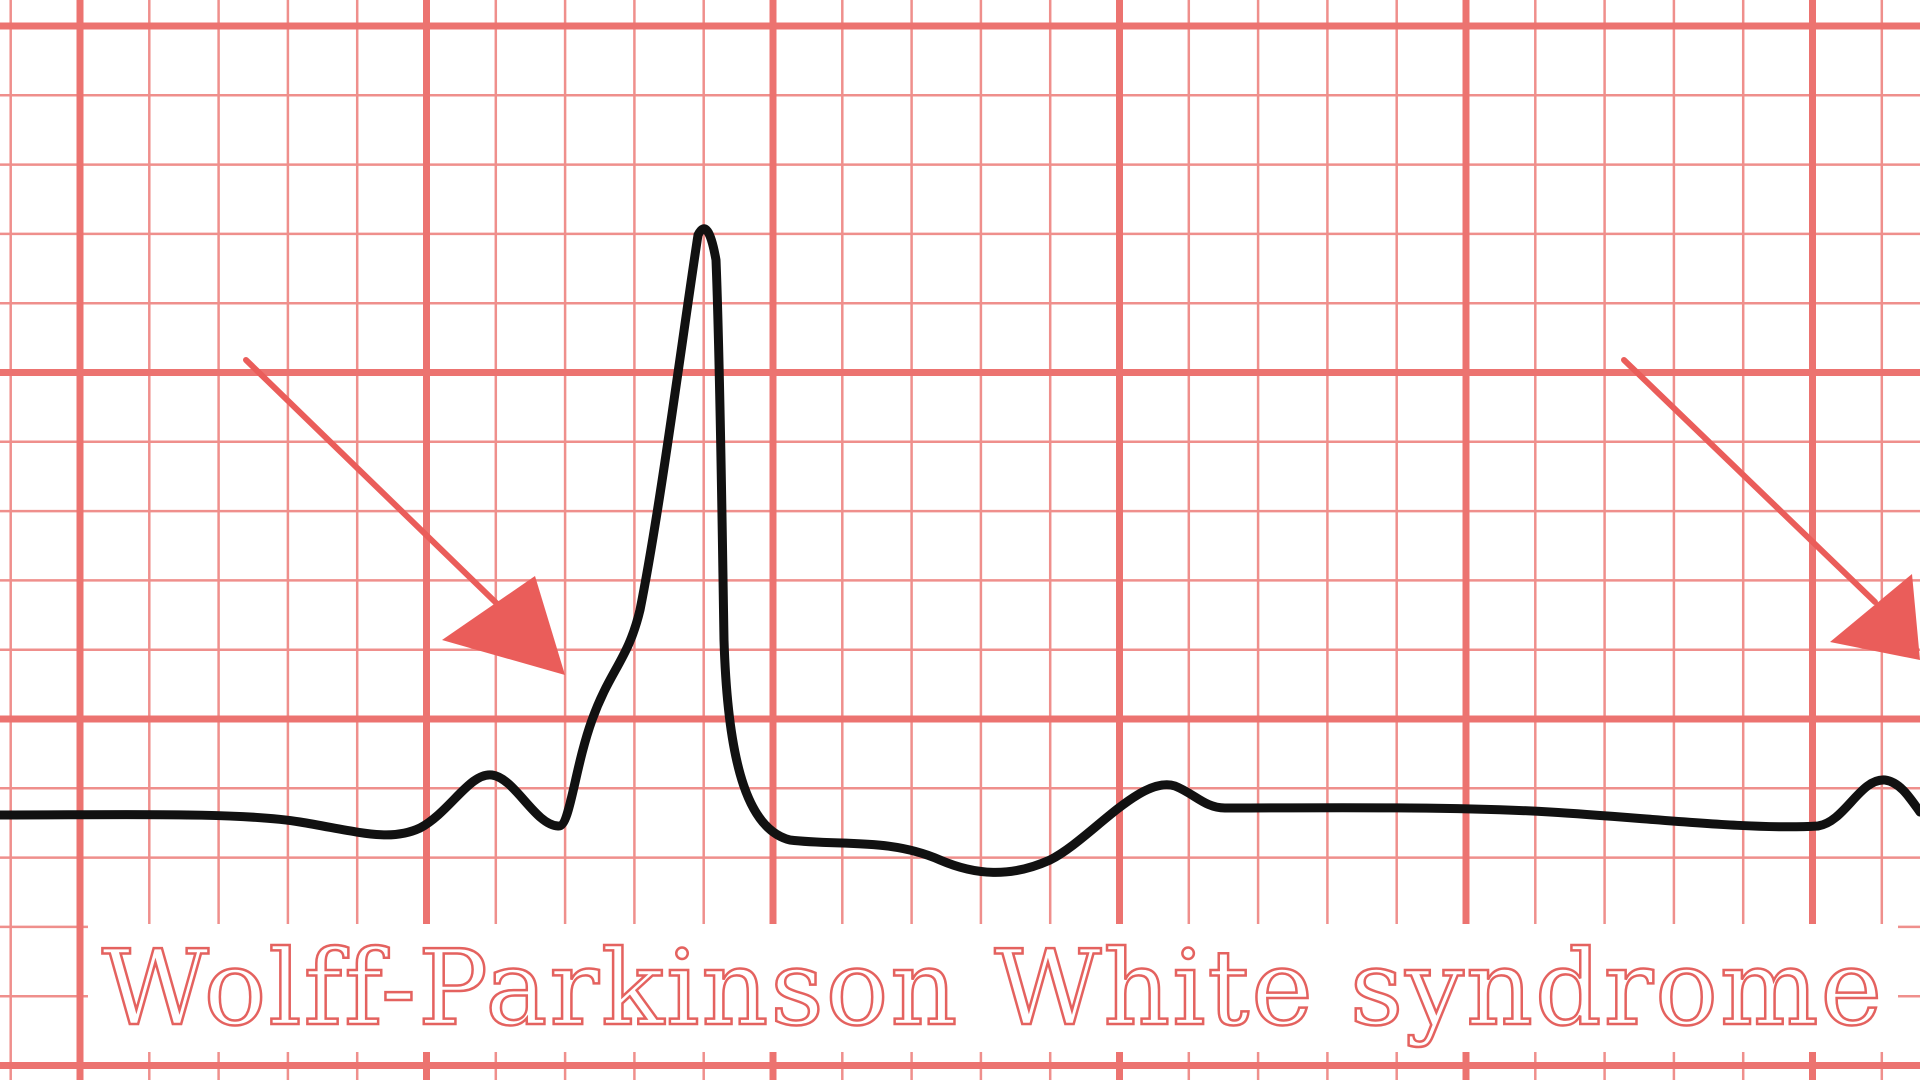 The image size is (1920, 1080). I want to click on diagram-caption: Wolff-Parkinson White syndrome, so click(993, 988).